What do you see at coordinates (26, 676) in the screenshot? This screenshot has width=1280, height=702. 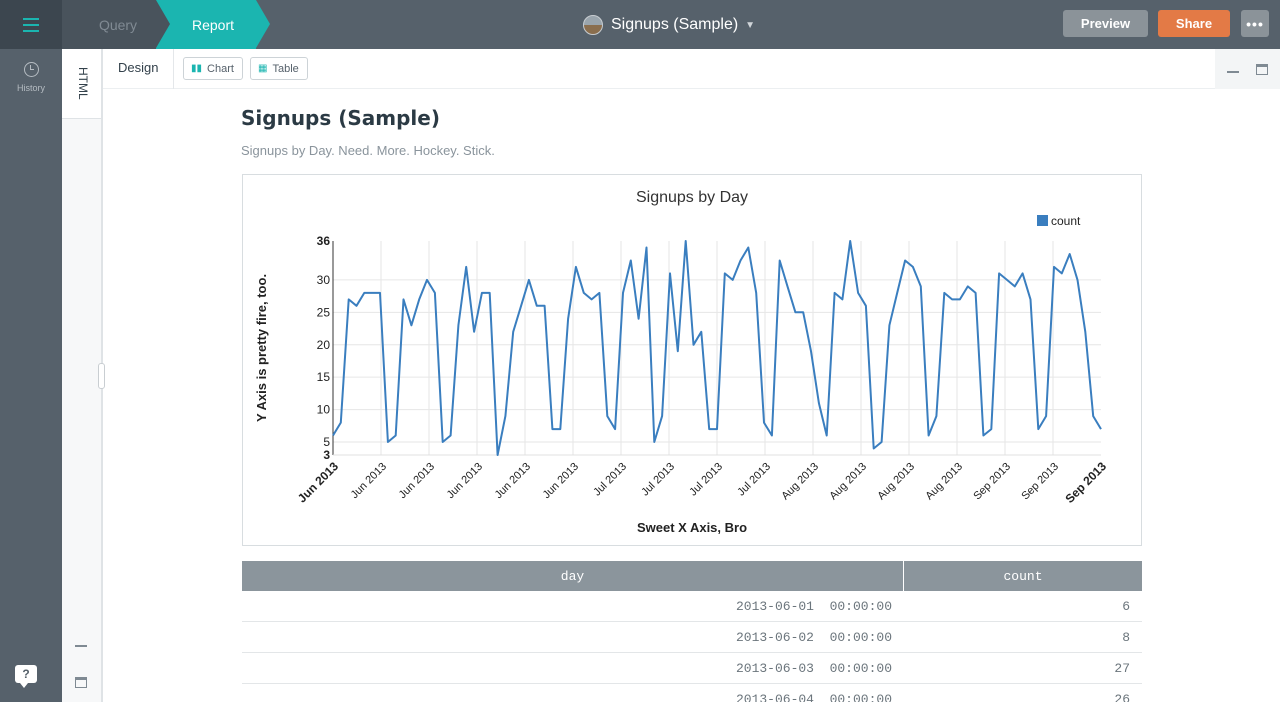 I see `help-button: ?` at bounding box center [26, 676].